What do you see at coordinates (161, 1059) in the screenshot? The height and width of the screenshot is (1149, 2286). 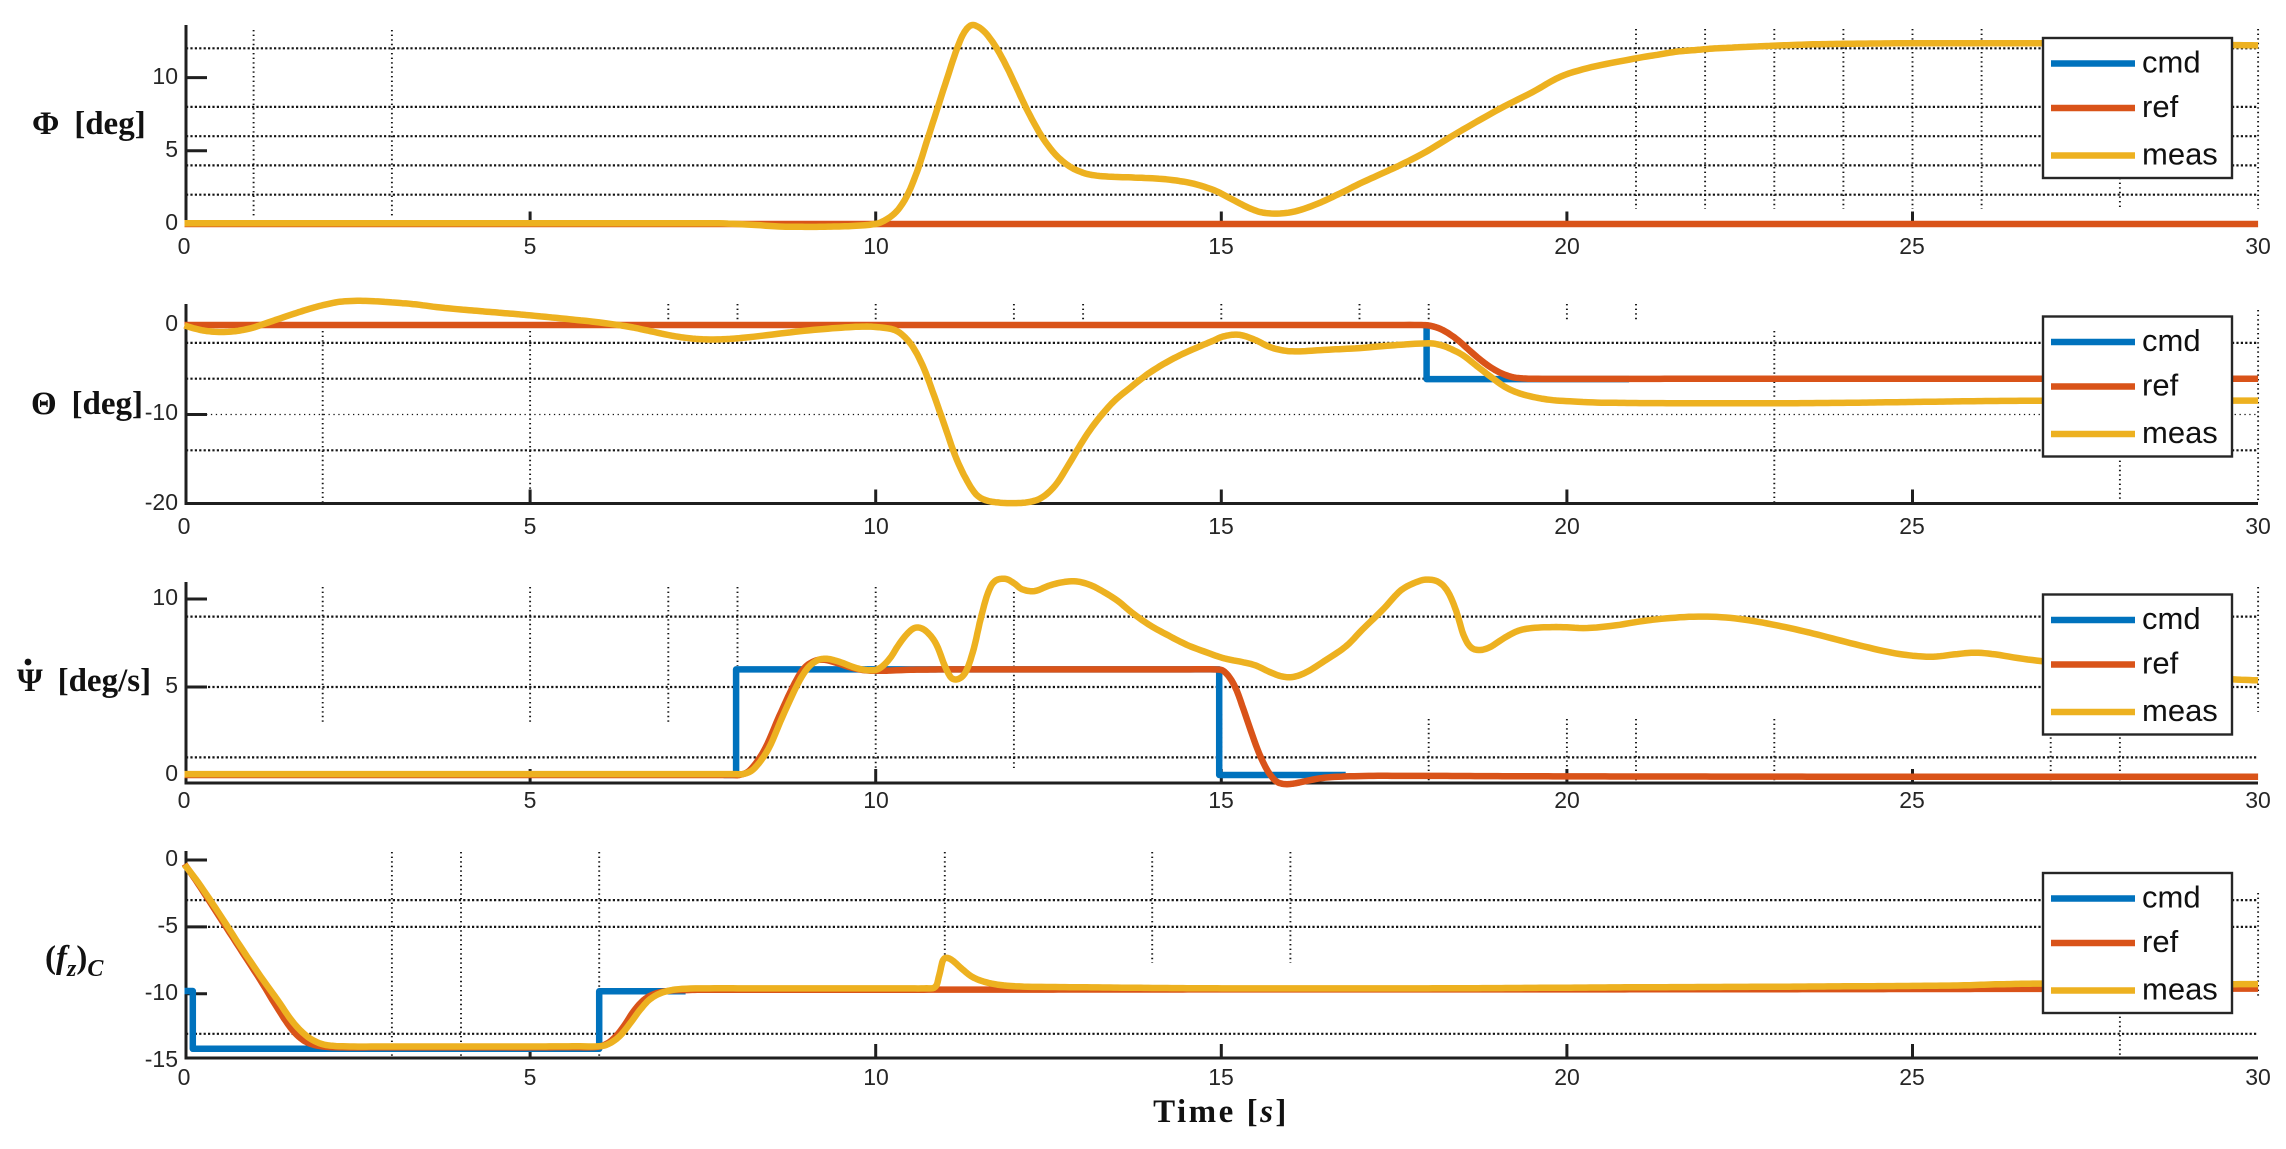 I see `svg-text: -15` at bounding box center [161, 1059].